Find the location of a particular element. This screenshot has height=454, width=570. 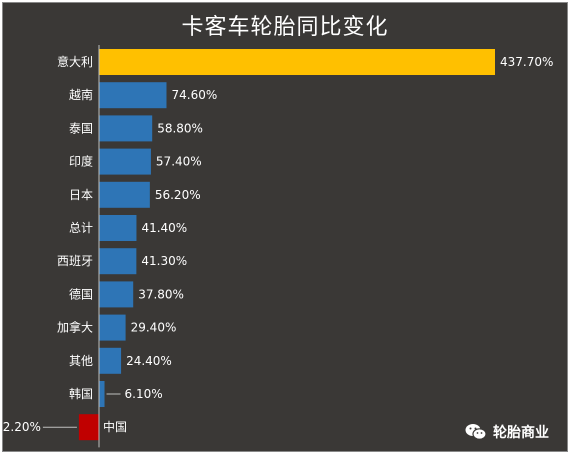

category-label-4: 日本 is located at coordinates (81, 195).